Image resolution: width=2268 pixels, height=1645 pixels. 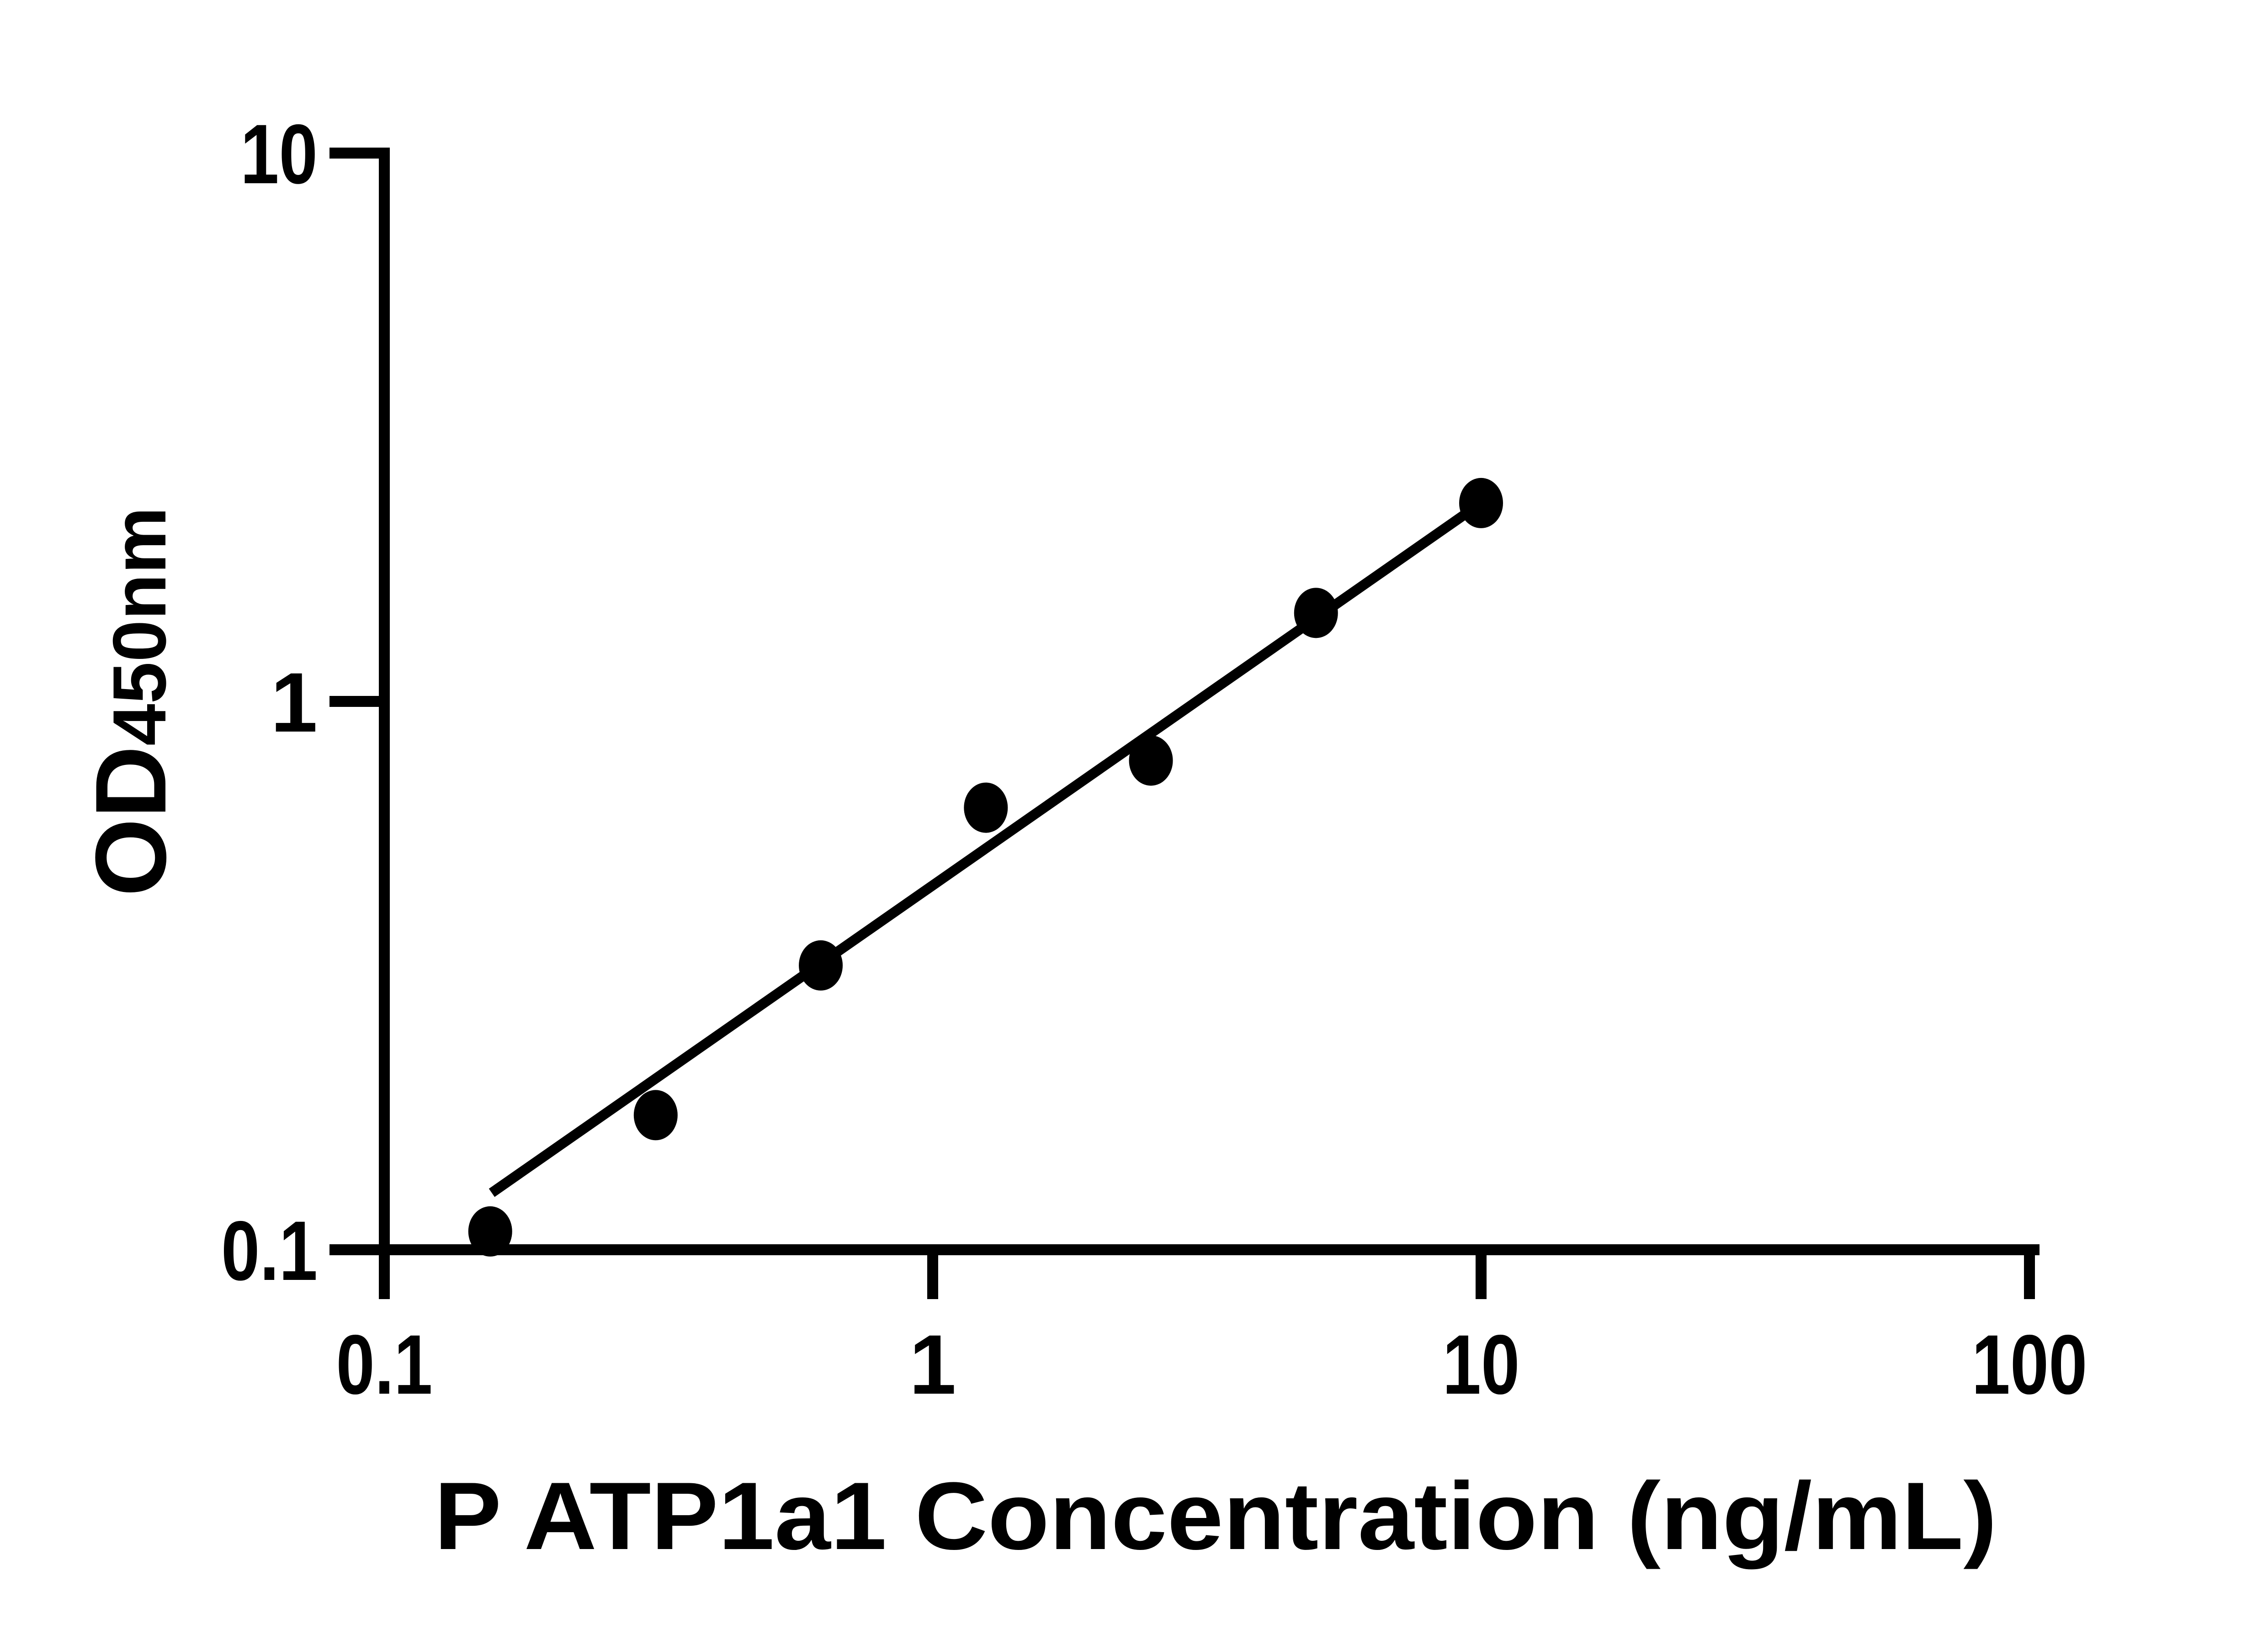 I want to click on x-tick-label-0.1: 0.1, so click(x=384, y=1365).